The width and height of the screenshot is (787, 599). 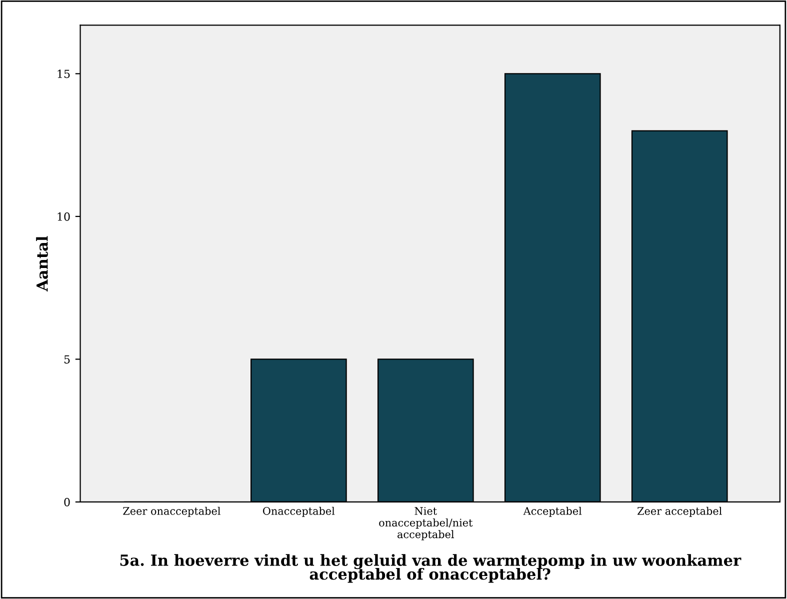 What do you see at coordinates (67, 359) in the screenshot?
I see `y-tick-label: 5` at bounding box center [67, 359].